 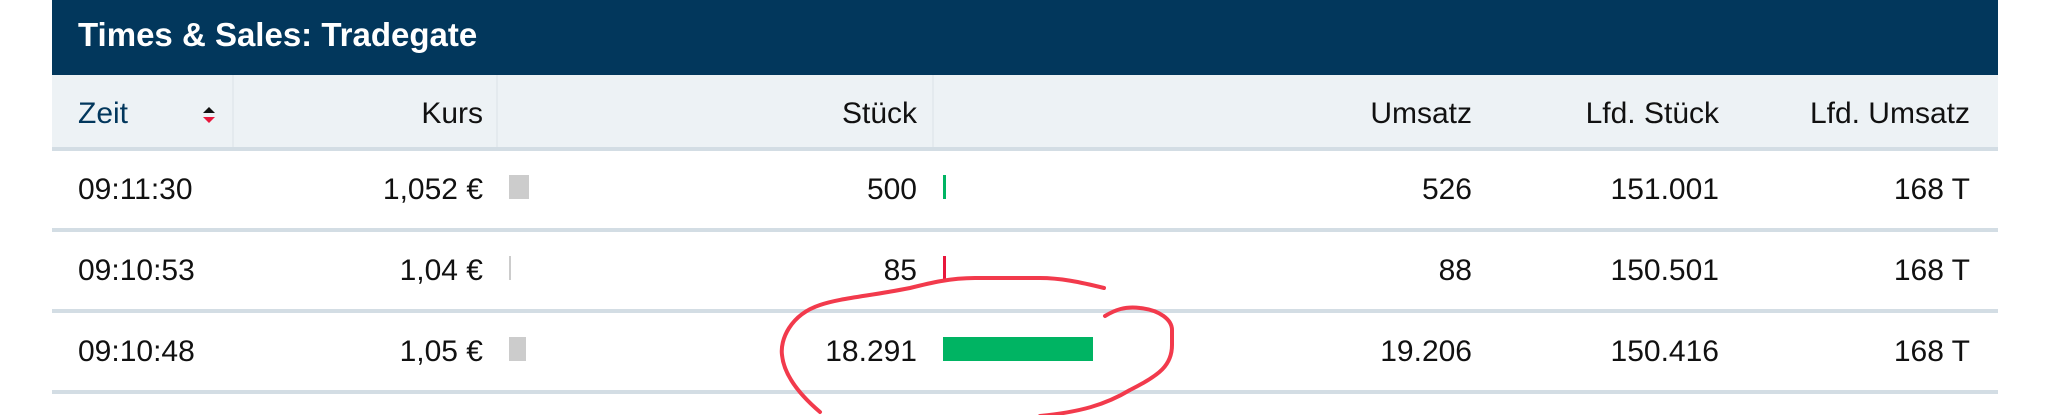 I want to click on cell-umsatz: 526, so click(x=1446, y=189).